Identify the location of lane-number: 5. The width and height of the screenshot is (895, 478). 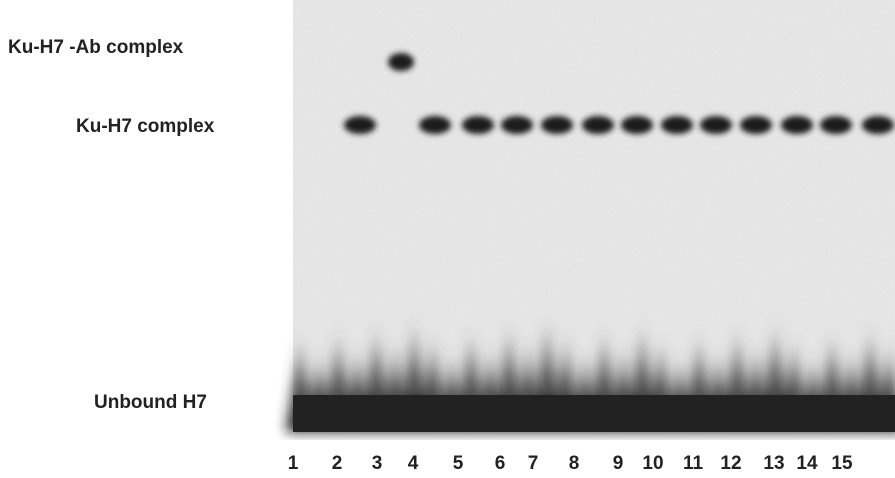
(458, 463).